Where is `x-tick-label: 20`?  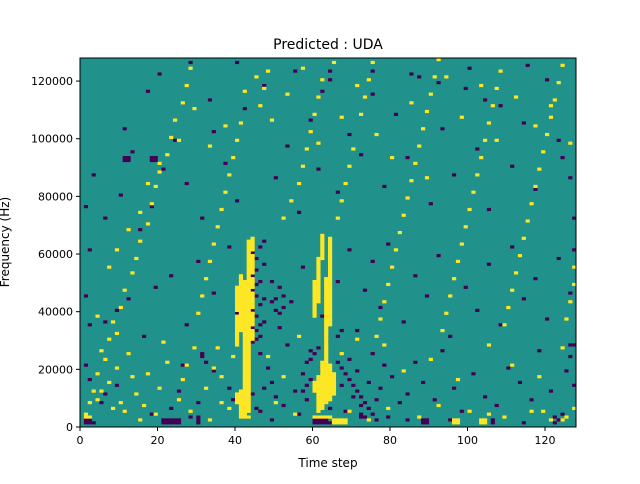 x-tick-label: 20 is located at coordinates (158, 440).